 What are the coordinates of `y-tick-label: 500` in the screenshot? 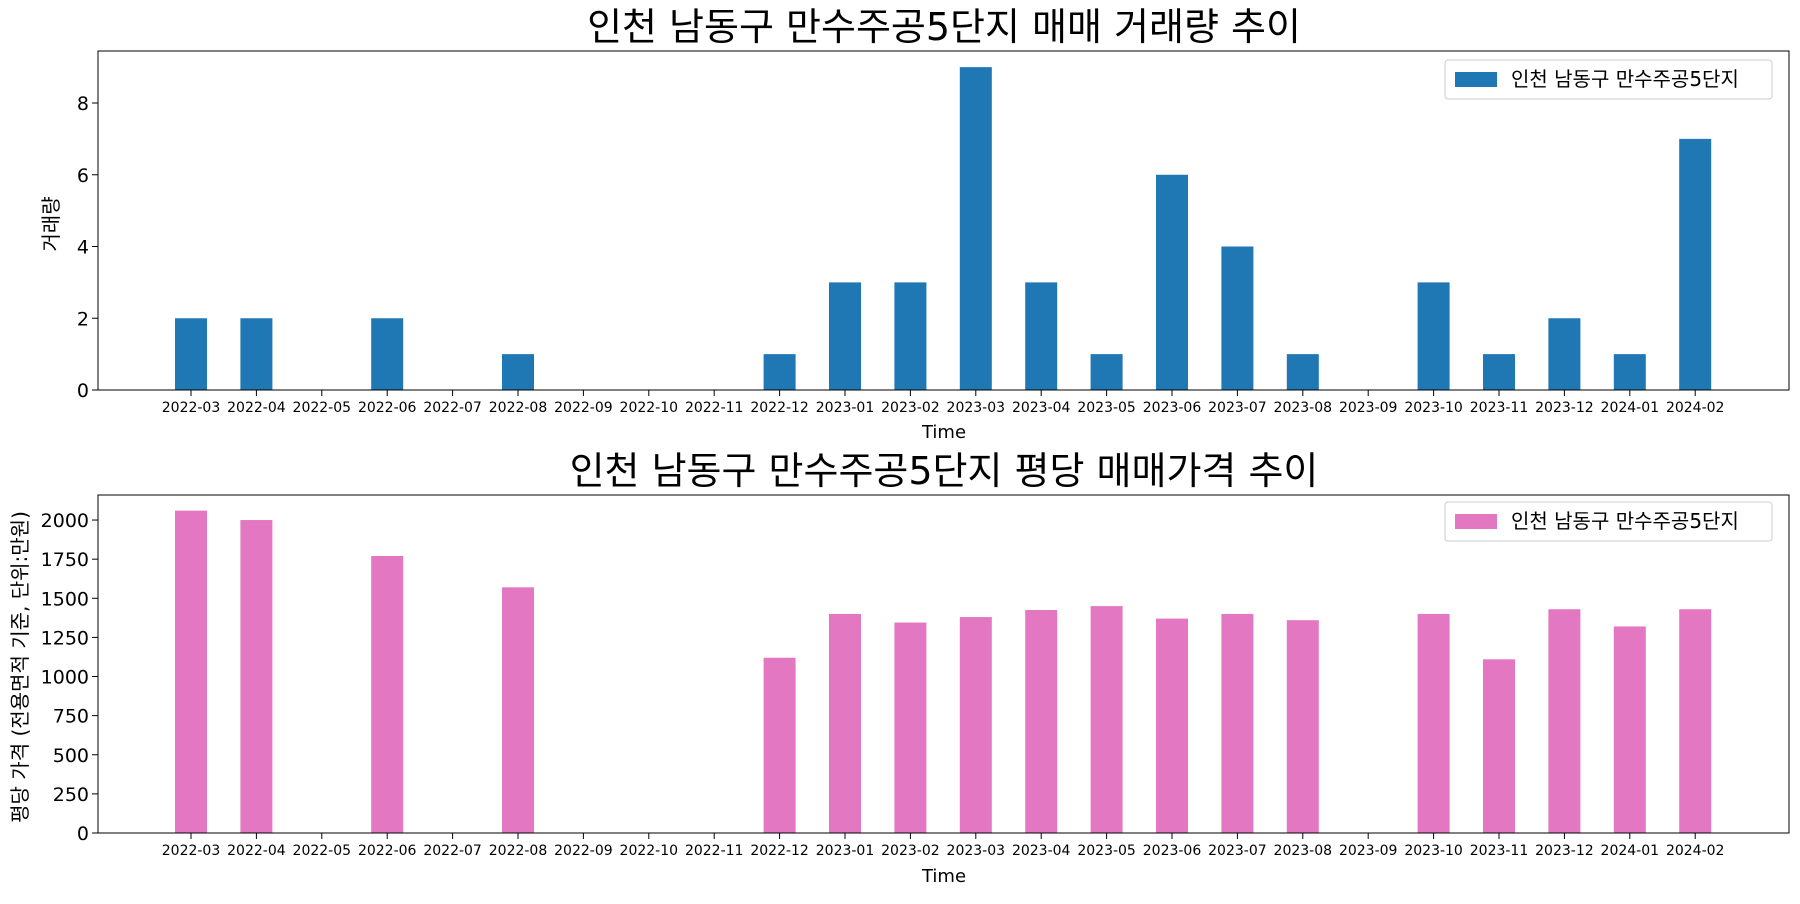 It's located at (71, 756).